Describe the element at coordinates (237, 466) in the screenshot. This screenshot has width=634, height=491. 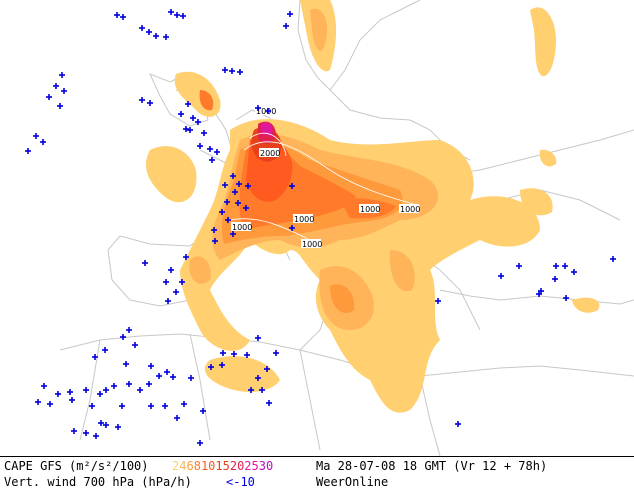
I see `cape-scale-label: 20` at that location.